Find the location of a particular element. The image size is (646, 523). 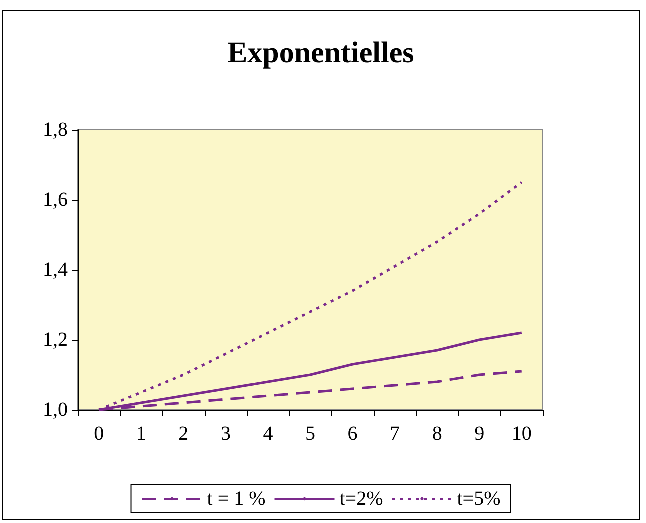

legend-label: t=2% is located at coordinates (362, 499).